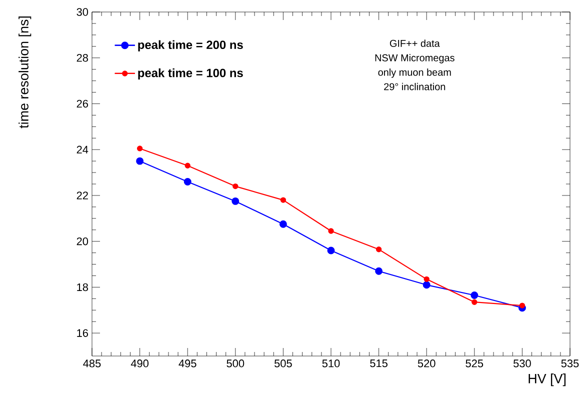  I want to click on x-tick-label: 535, so click(570, 364).